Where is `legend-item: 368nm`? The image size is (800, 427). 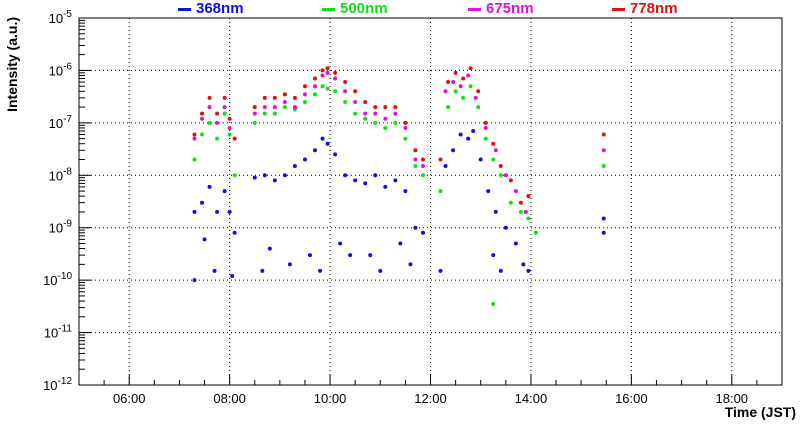 legend-item: 368nm is located at coordinates (211, 8).